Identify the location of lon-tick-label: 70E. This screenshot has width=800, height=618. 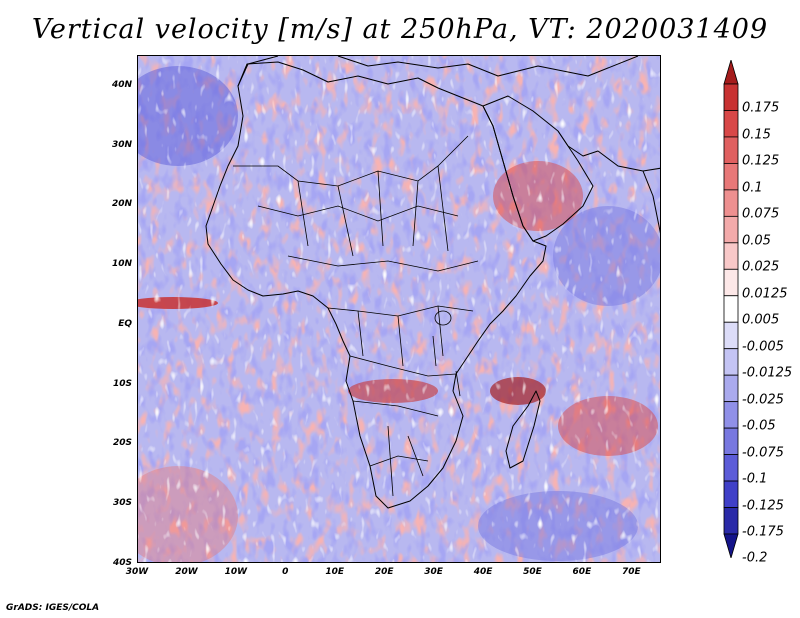
(631, 572).